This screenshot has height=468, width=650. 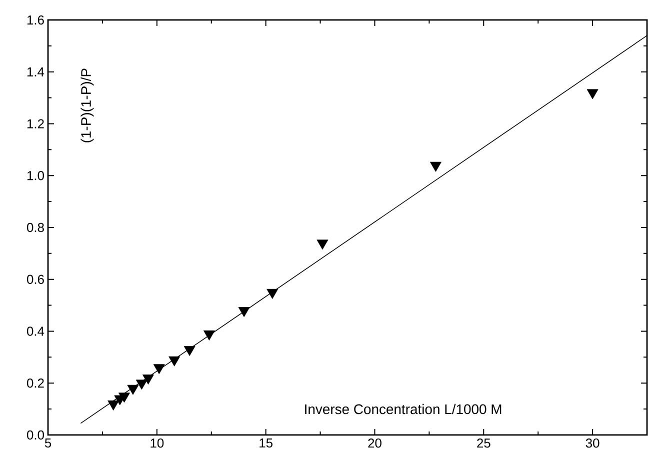 I want to click on y-tick-label: 0.6, so click(x=35, y=279).